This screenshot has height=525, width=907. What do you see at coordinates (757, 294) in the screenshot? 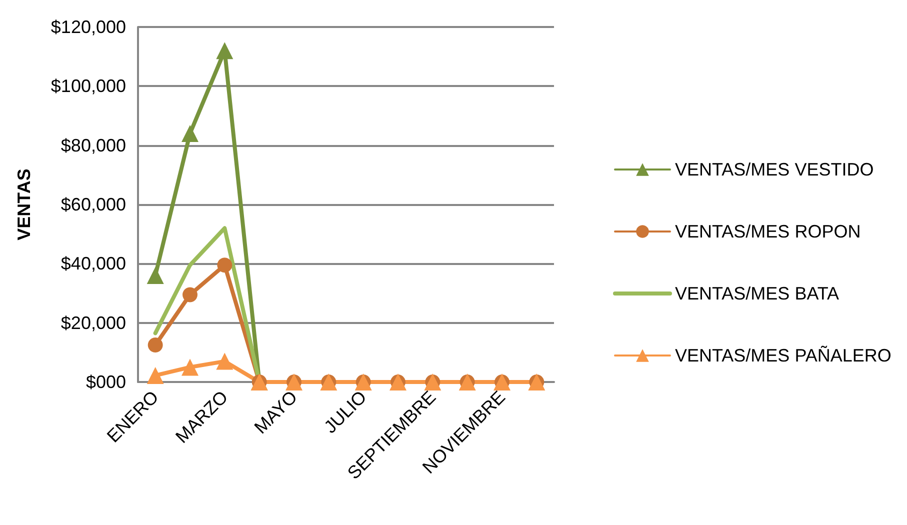
I see `legend-label: VENTAS/MES BATA` at bounding box center [757, 294].